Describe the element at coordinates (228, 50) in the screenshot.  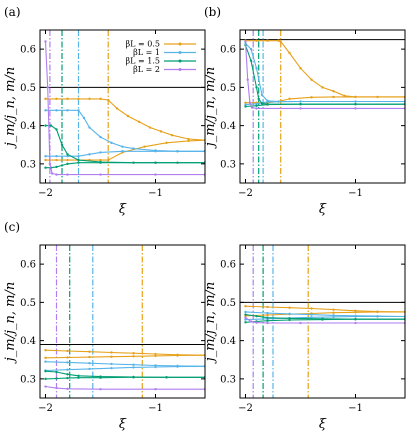
I see `y-tick-label: 0.6` at that location.